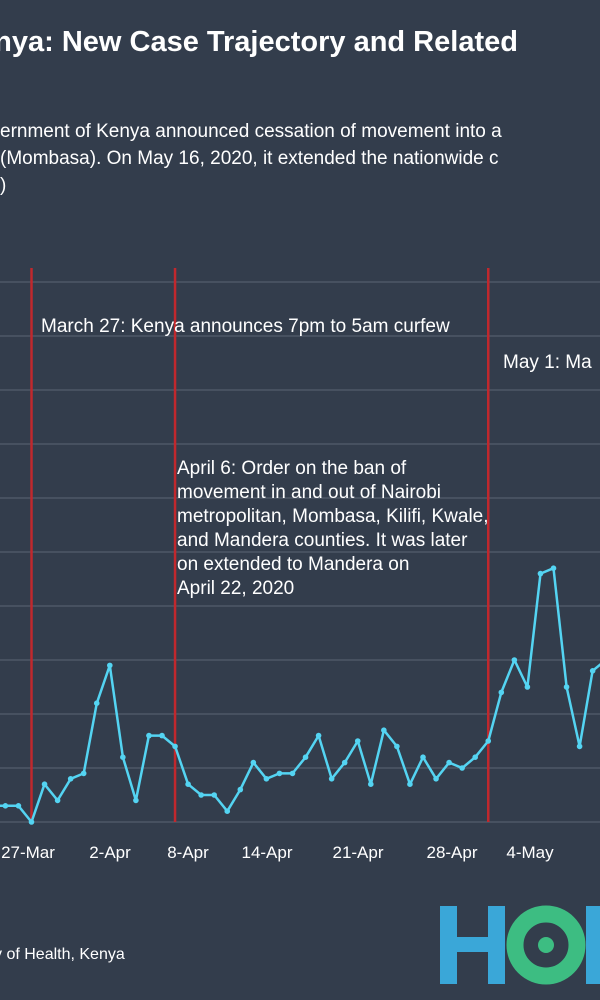  I want to click on annotation-line: April 6: Order on the ban of, so click(292, 468).